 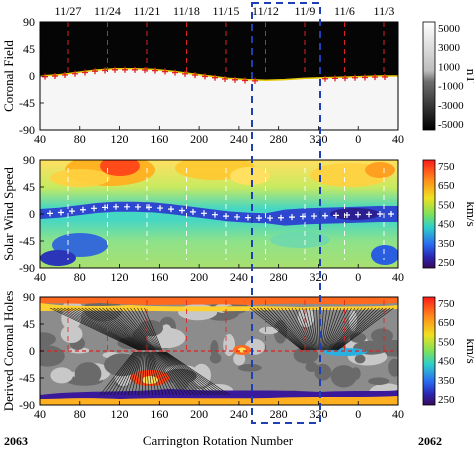 I want to click on x-tick-label: 80, so click(x=80, y=277).